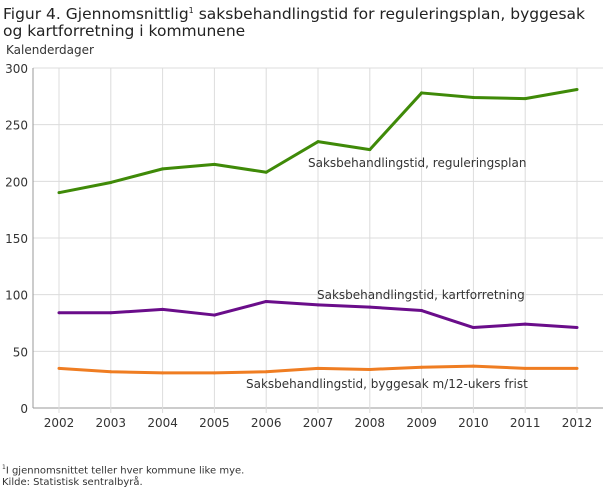 This screenshot has width=610, height=488. Describe the element at coordinates (16, 69) in the screenshot. I see `y-tick-label: 300` at that location.